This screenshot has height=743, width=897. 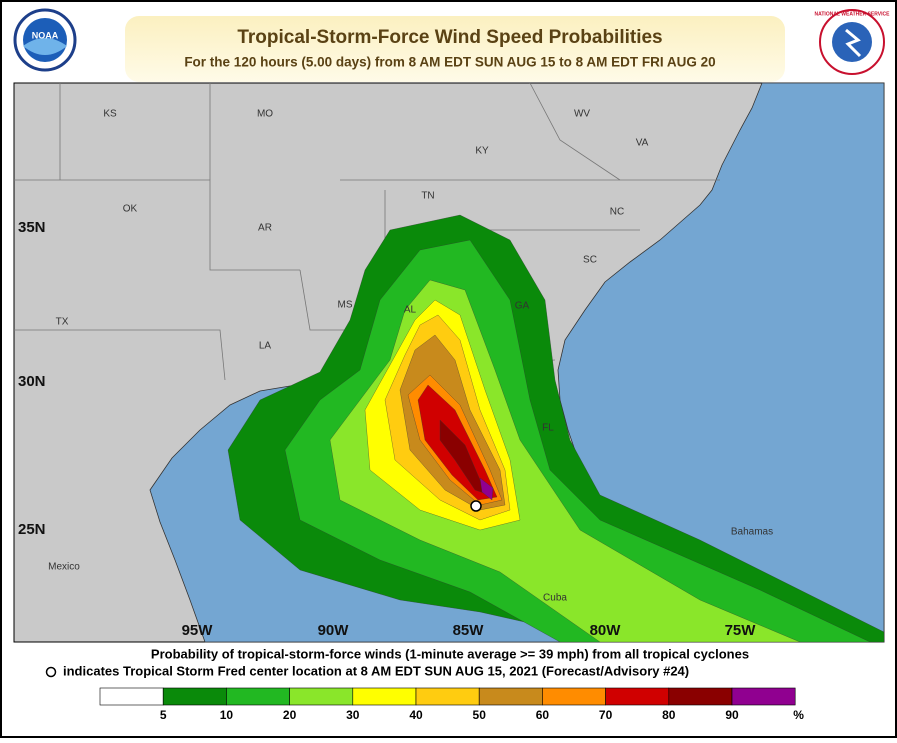 What do you see at coordinates (543, 715) in the screenshot?
I see `legend-tick-label: 60` at bounding box center [543, 715].